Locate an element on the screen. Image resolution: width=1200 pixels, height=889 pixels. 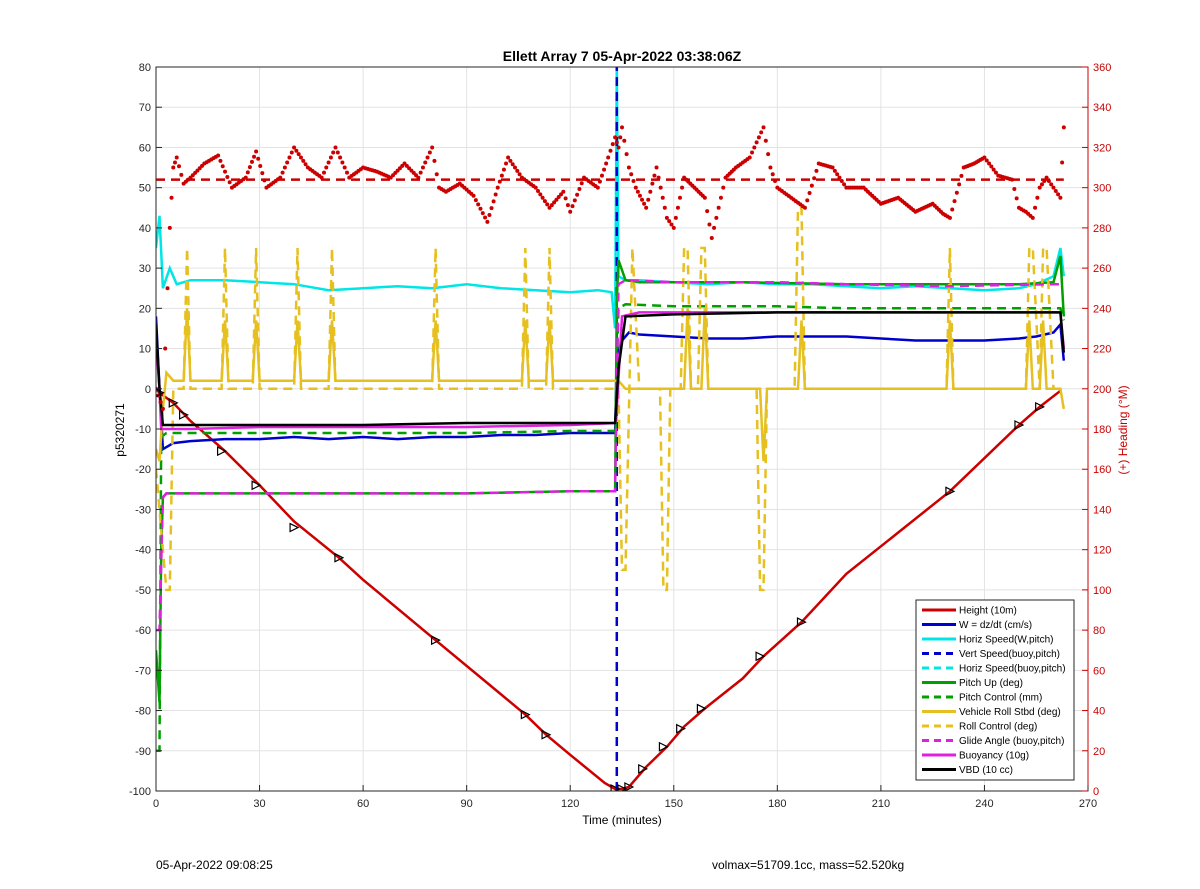
y-tick-label-right: 80 is located at coordinates (1099, 631).